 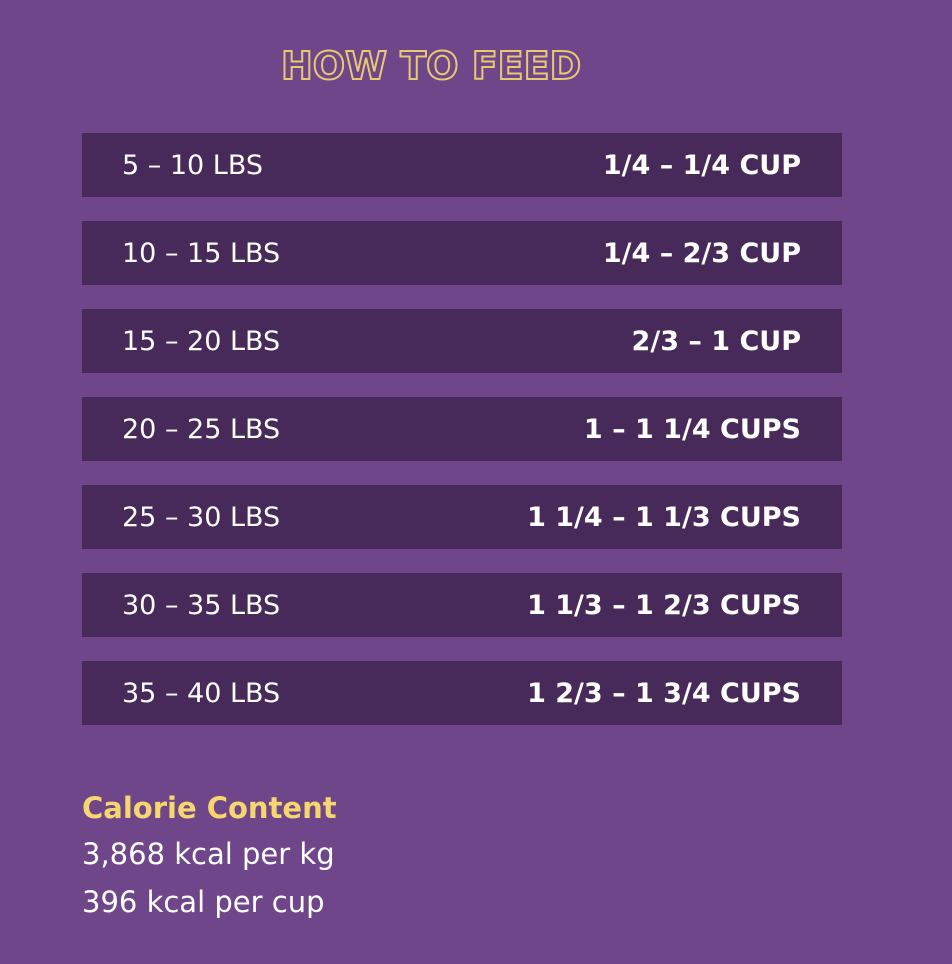 What do you see at coordinates (203, 902) in the screenshot?
I see `calorie-per-cup: 396 kcal per cup` at bounding box center [203, 902].